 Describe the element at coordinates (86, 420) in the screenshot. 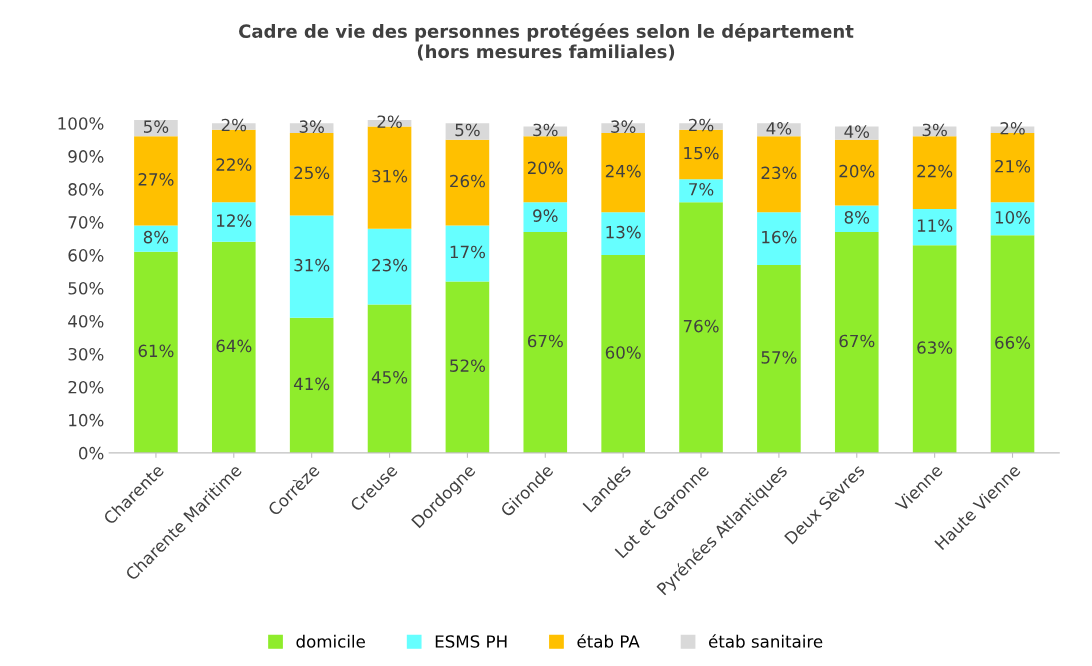

I see `y-tick-label: 10%` at that location.